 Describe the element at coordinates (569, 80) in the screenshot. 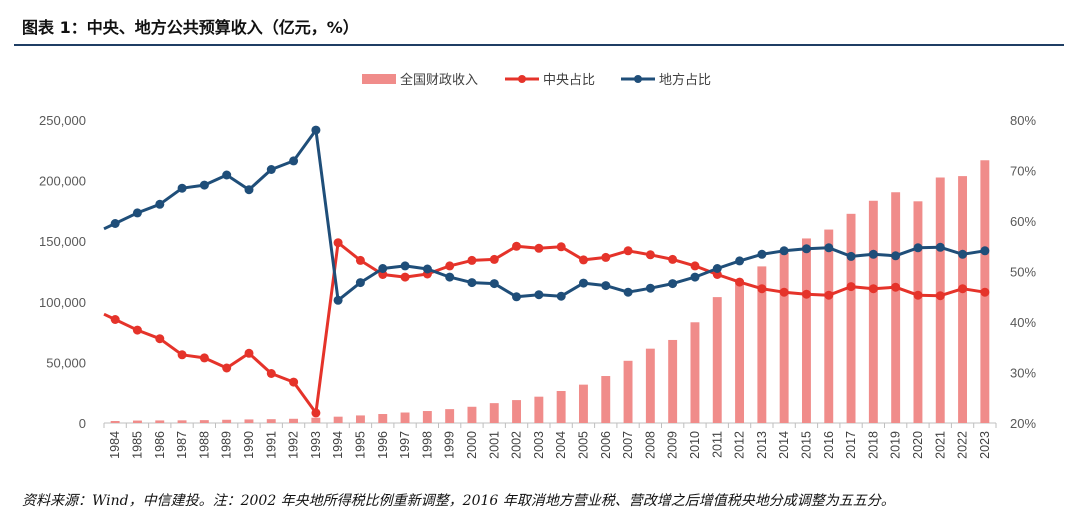

I see `legend-label-central: 中央占比` at that location.